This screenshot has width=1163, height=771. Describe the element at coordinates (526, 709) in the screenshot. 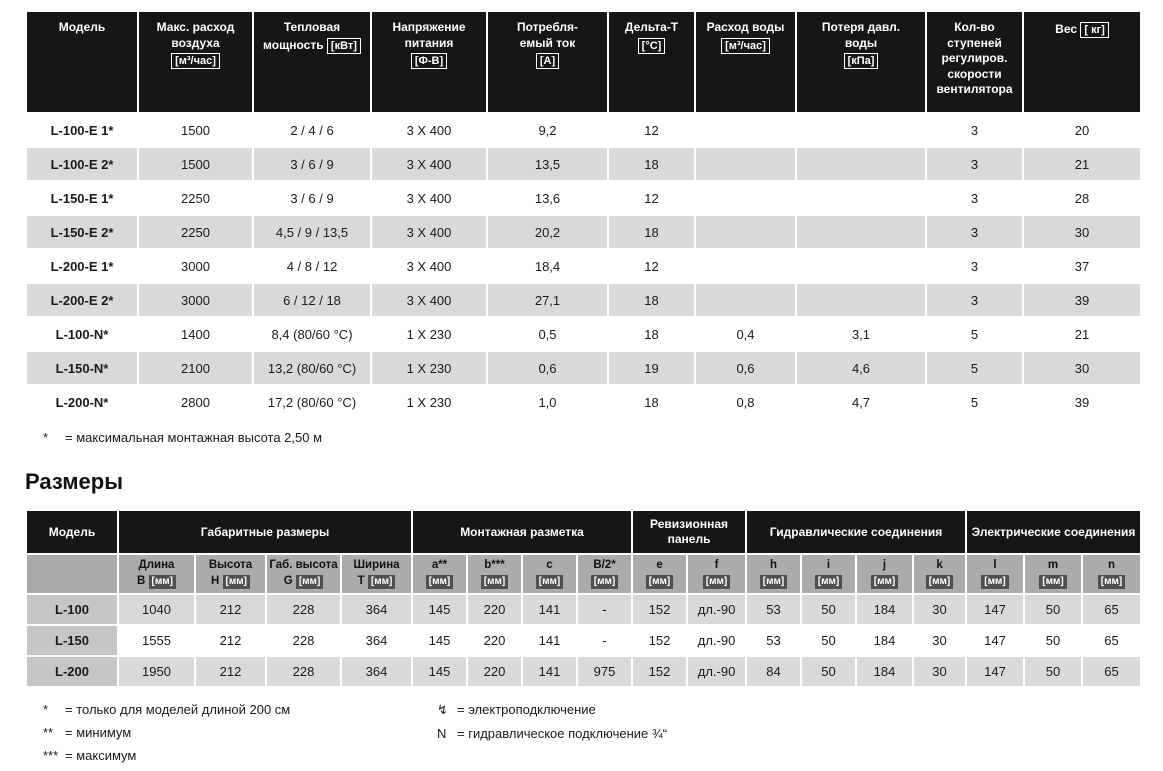

I see `footnote-text: = электроподключение` at that location.